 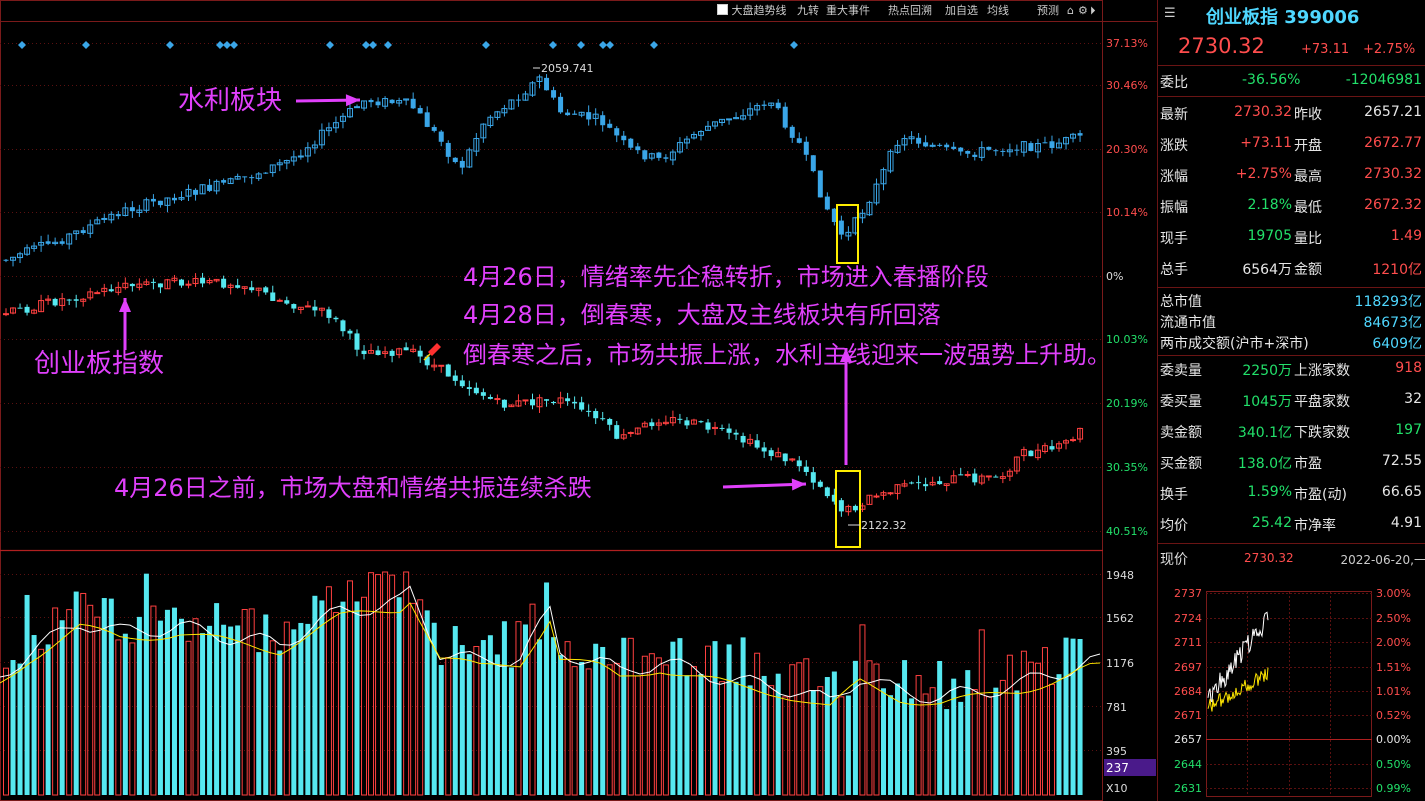 I want to click on toolbar-major-events: 重大事件, so click(x=848, y=10).